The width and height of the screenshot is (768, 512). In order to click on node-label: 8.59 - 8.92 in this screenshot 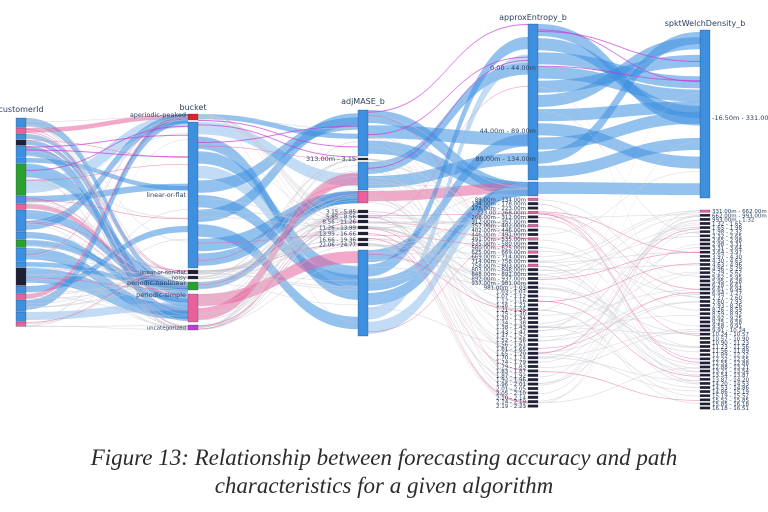, I will do `click(727, 315)`.